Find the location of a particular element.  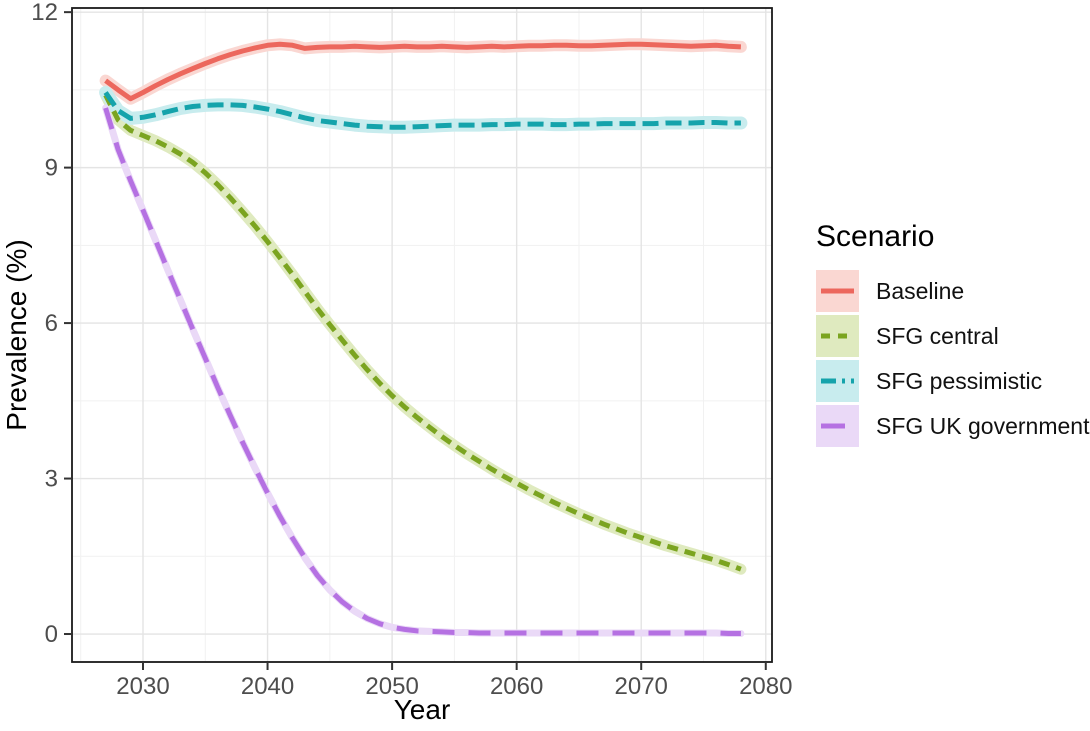

legend-label: Baseline is located at coordinates (920, 290).